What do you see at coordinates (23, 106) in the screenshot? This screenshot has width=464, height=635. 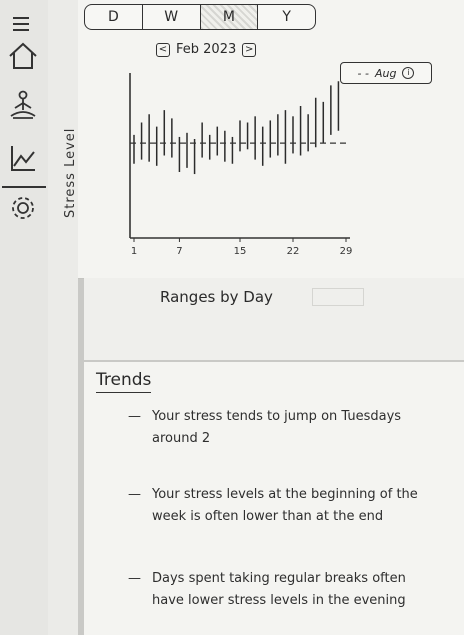 I see `meditation-icon` at bounding box center [23, 106].